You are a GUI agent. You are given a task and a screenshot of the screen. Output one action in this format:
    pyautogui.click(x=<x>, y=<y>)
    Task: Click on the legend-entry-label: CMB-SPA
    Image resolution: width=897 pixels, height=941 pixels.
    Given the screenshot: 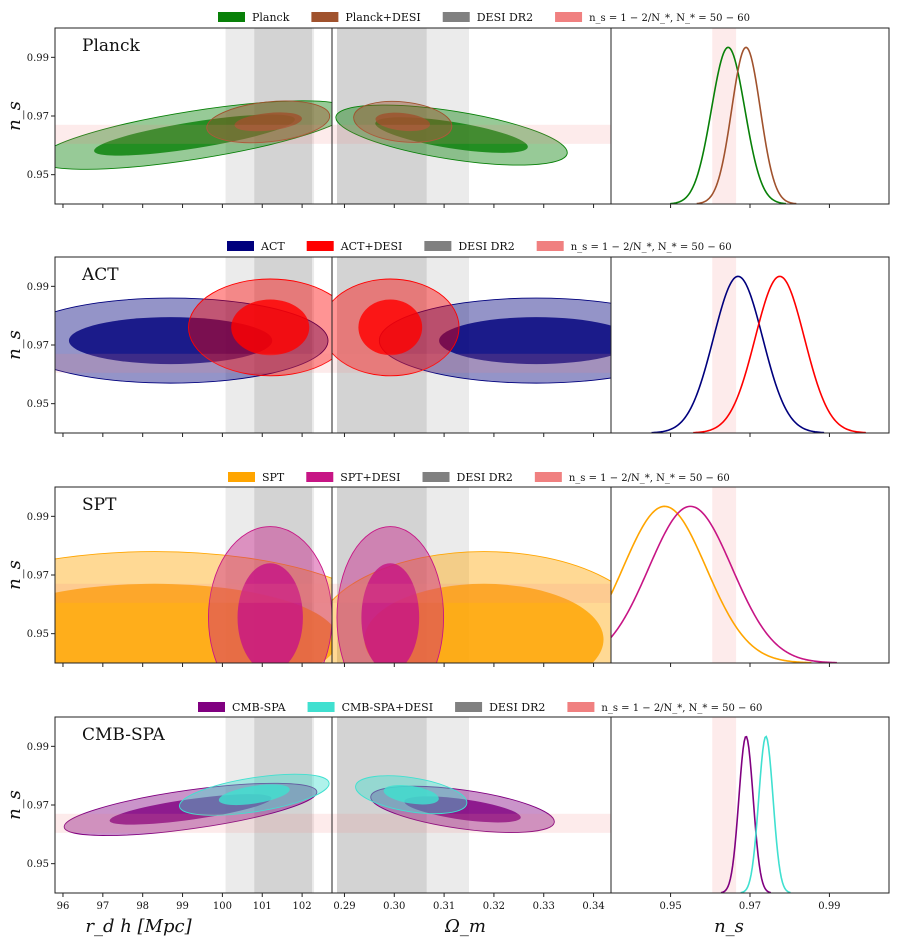 What is the action you would take?
    pyautogui.click(x=259, y=707)
    